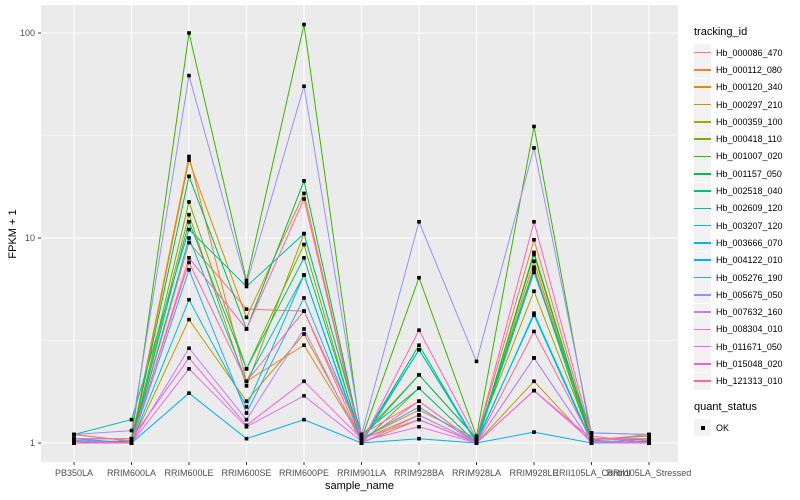 Image resolution: width=800 pixels, height=500 pixels. I want to click on legend-quant-status: quant_status OK, so click(725, 419).